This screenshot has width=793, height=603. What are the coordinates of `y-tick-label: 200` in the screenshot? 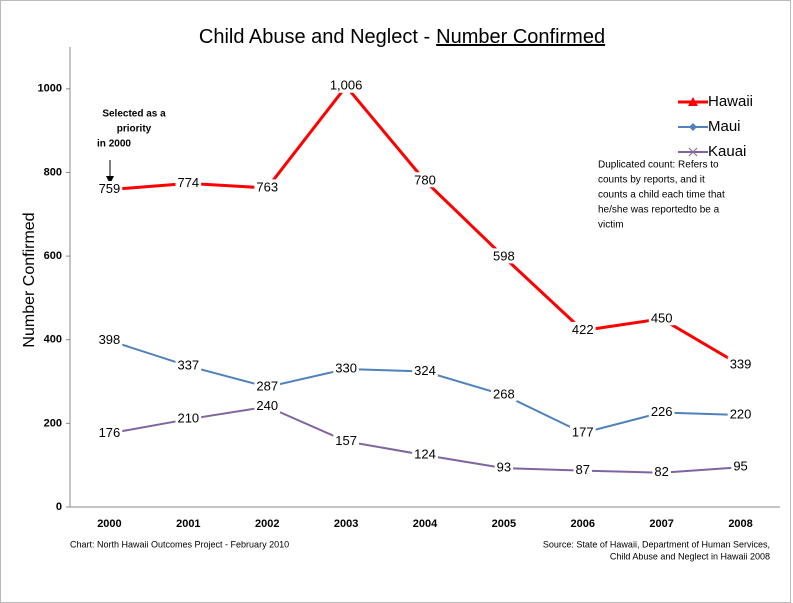 It's located at (53, 423).